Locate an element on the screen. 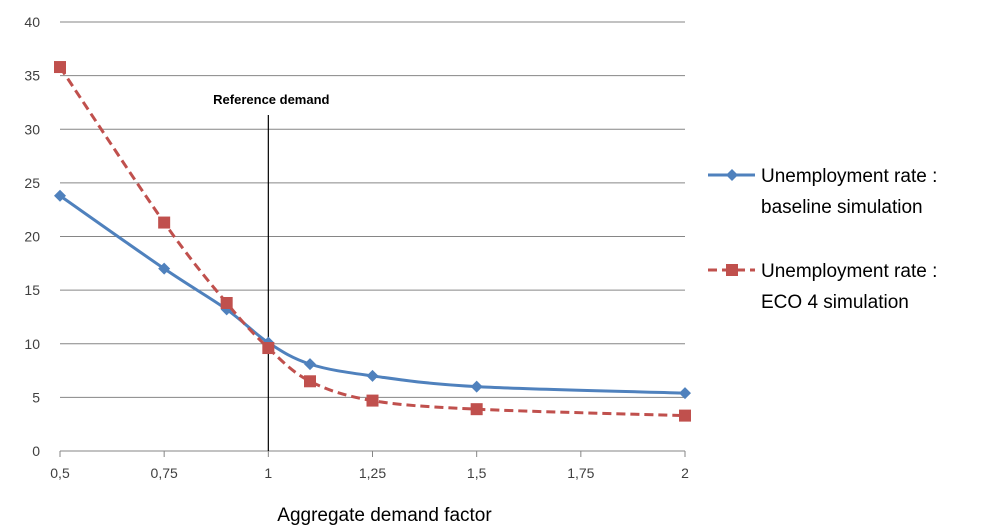 The image size is (991, 529). reference-demand-label: Reference demand is located at coordinates (271, 99).